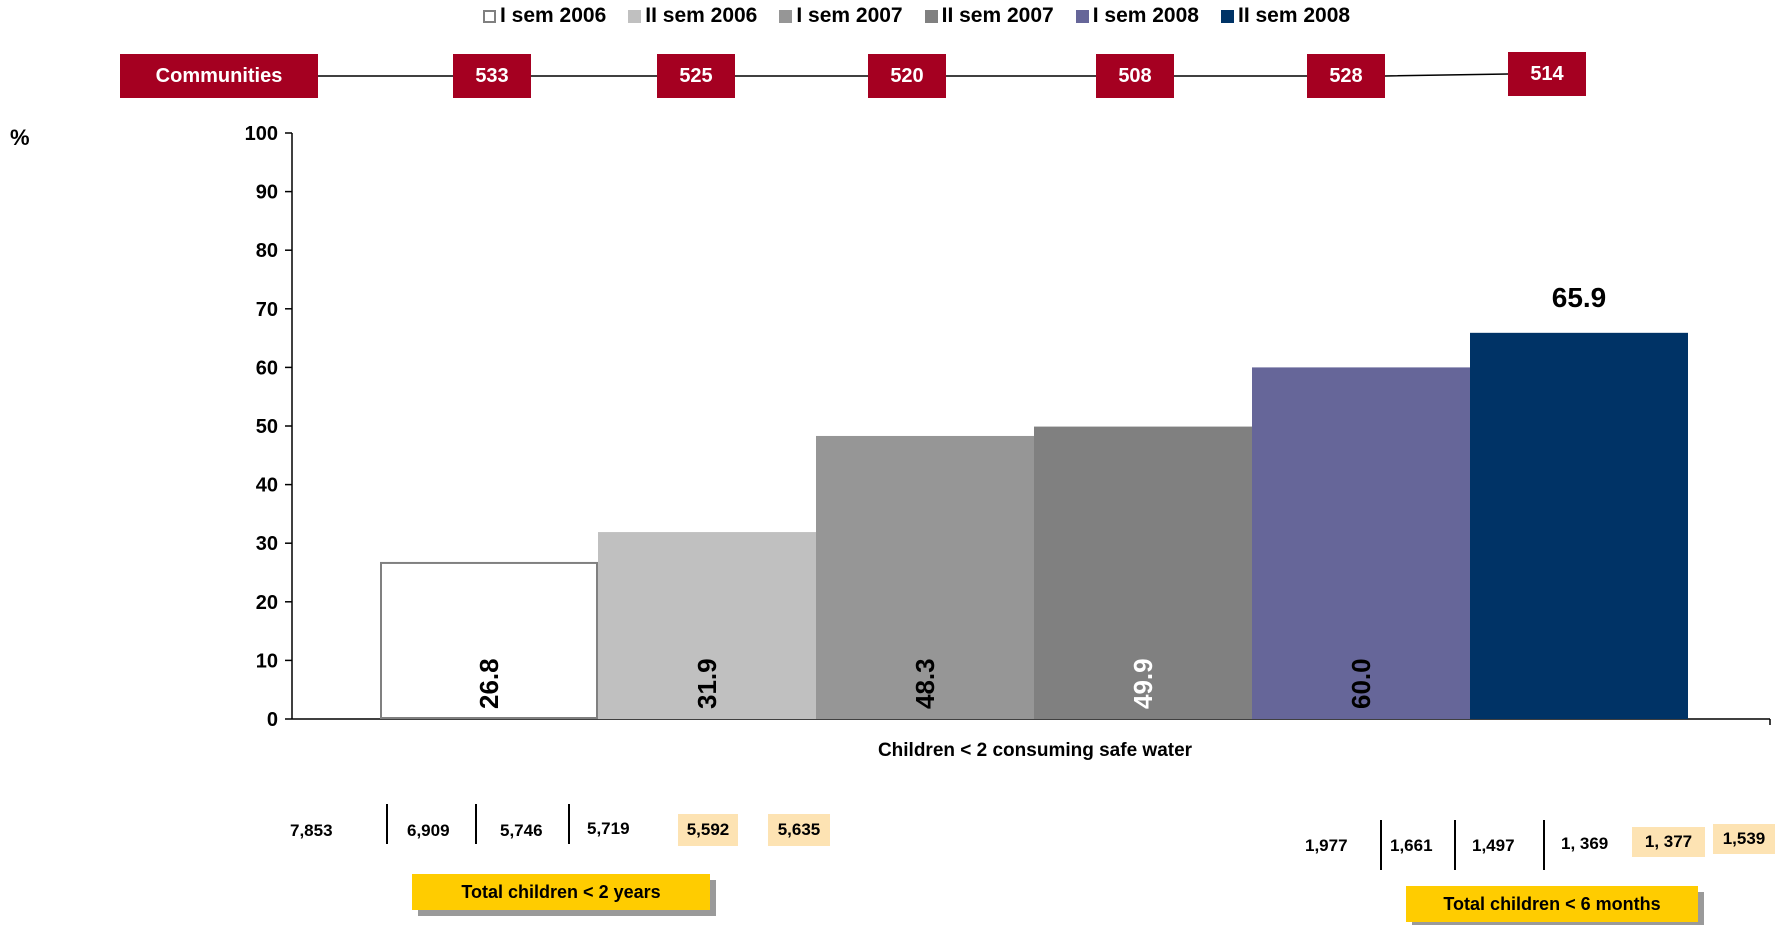  Describe the element at coordinates (267, 661) in the screenshot. I see `y-tick-label: 10` at that location.